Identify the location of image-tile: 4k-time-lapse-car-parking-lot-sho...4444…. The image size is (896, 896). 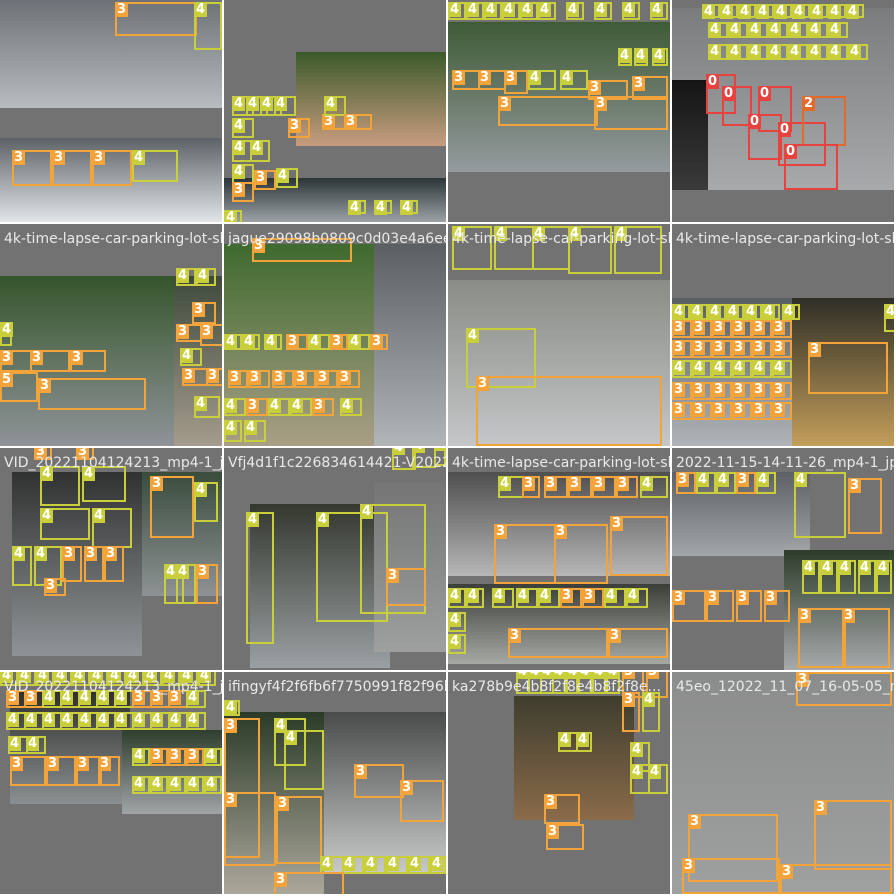
(559, 335).